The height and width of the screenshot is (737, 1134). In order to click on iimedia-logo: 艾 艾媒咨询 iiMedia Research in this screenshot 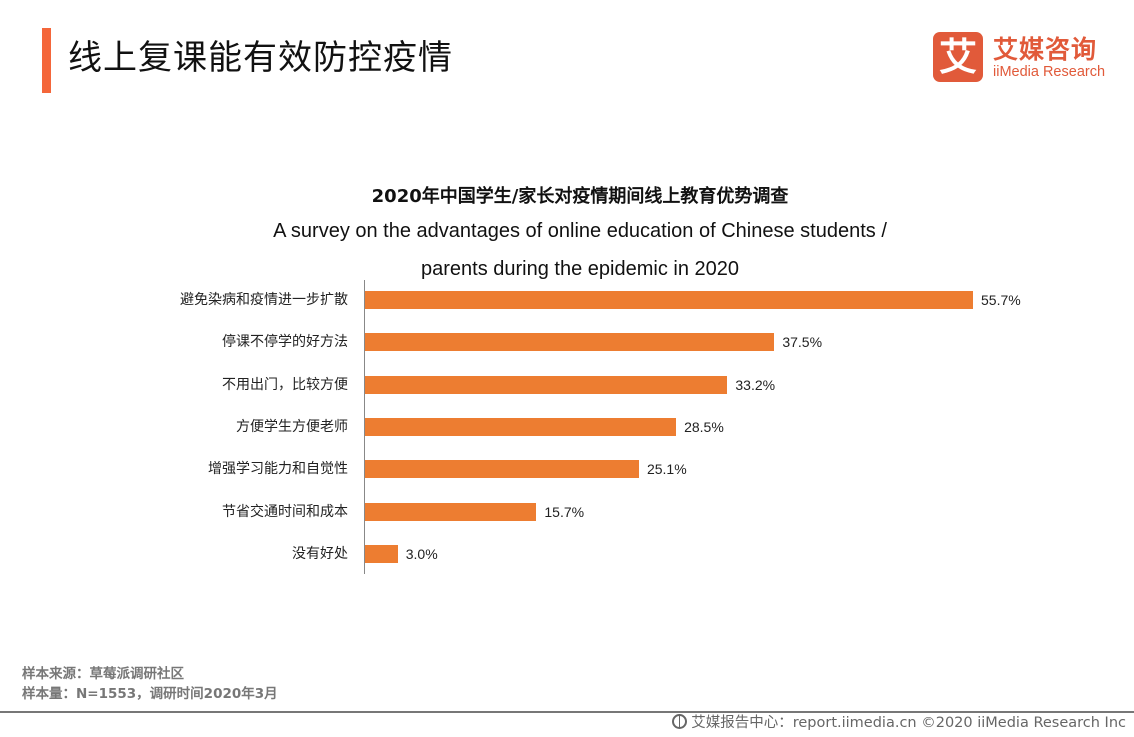, I will do `click(1023, 58)`.